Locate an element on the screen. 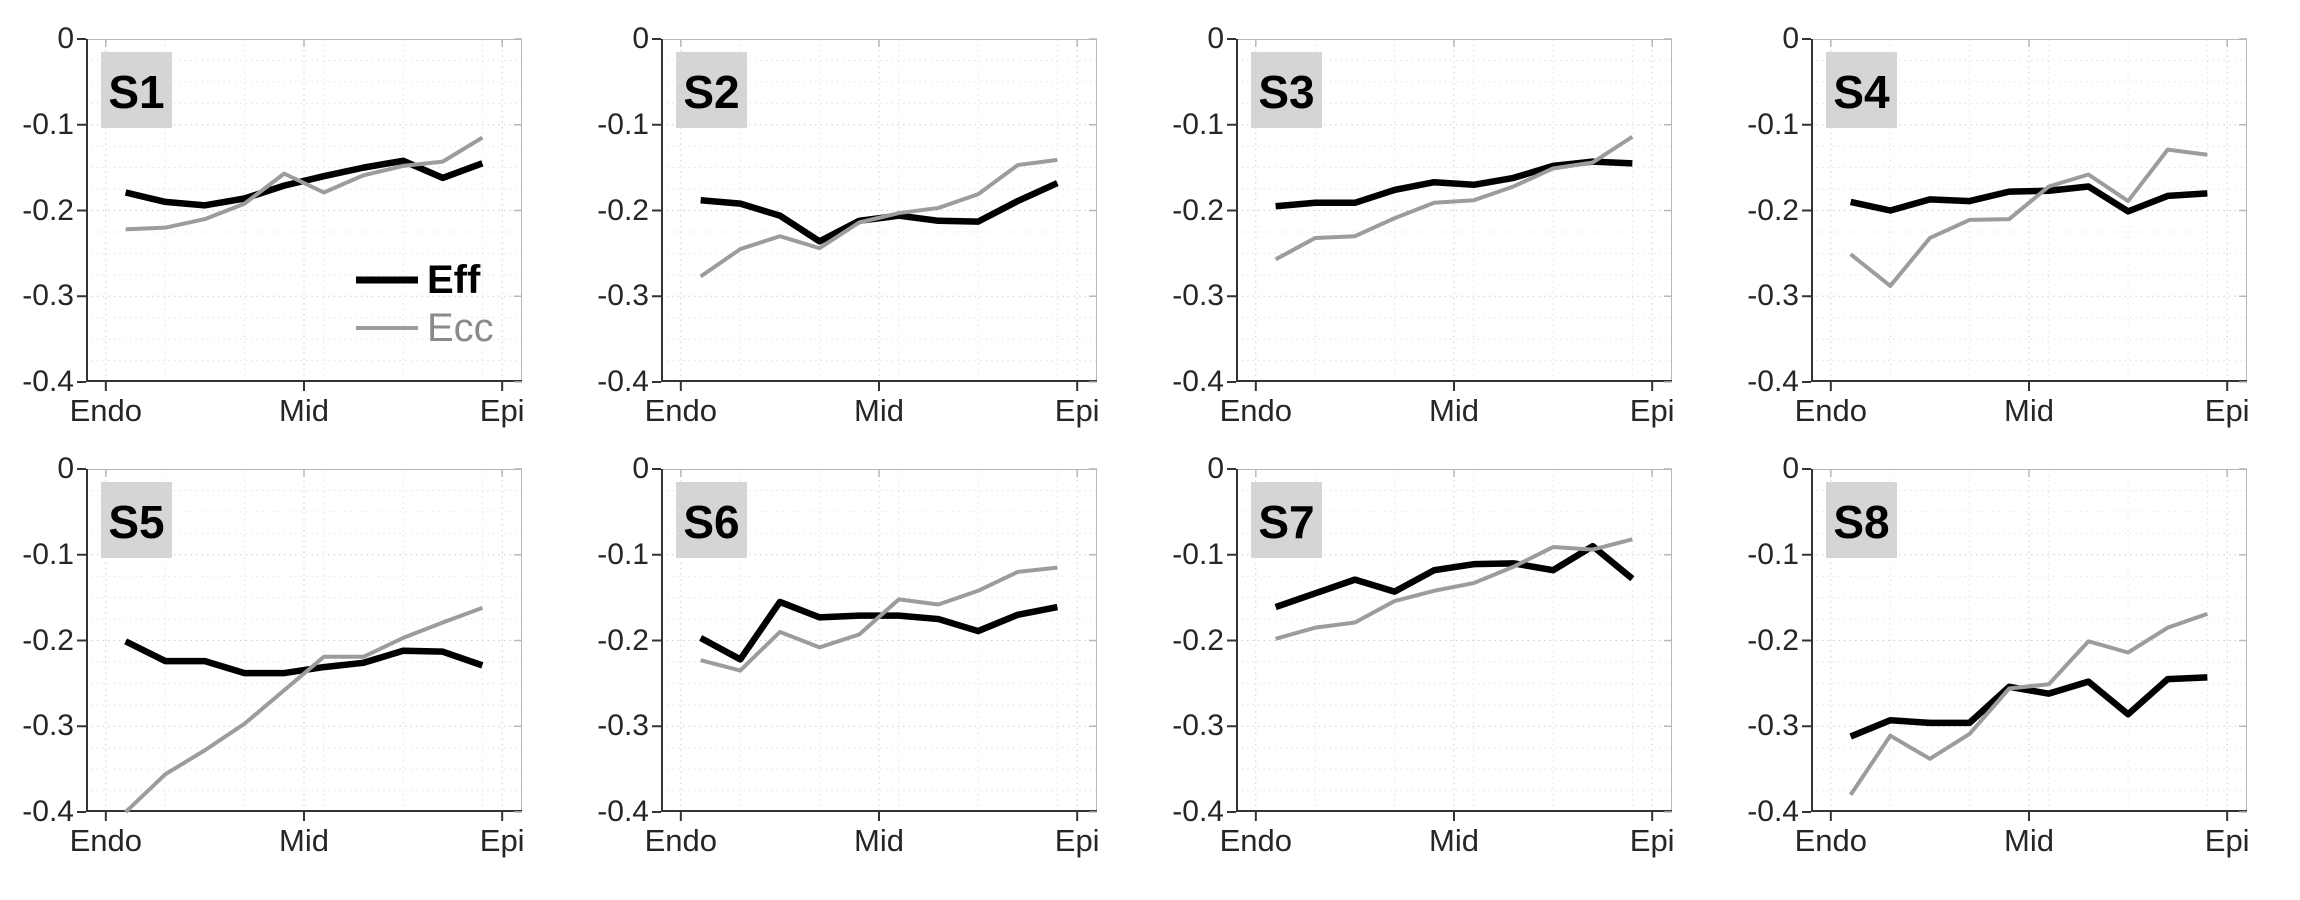  subplot-s4: 0 -0.1 -0.2 -0.3 -0.4 S4 Endo Mid Epi is located at coordinates (2012, 215).